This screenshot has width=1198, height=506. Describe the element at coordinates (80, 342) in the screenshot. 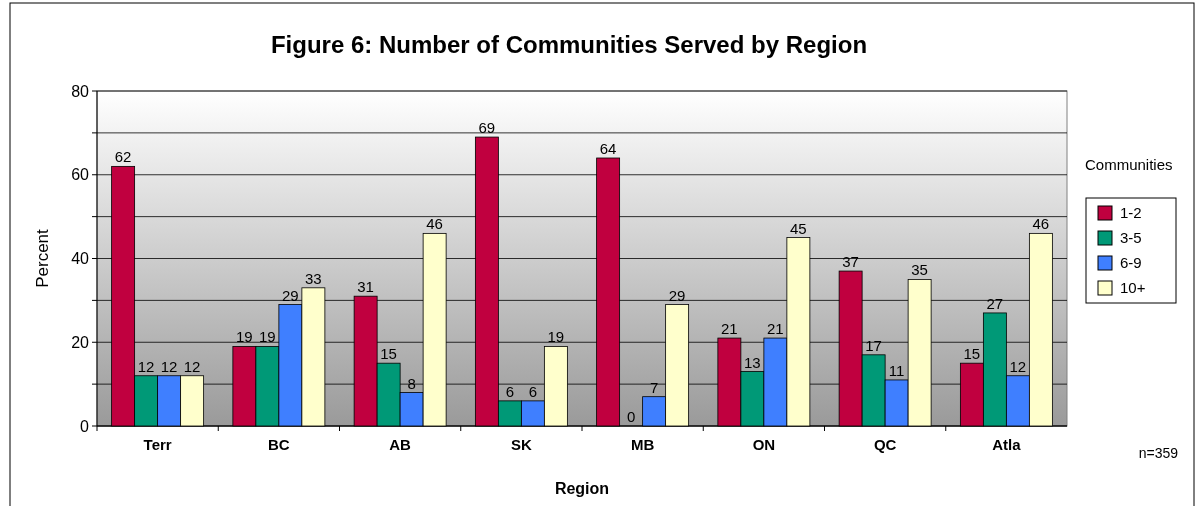

I see `y-tick-label: 20` at that location.